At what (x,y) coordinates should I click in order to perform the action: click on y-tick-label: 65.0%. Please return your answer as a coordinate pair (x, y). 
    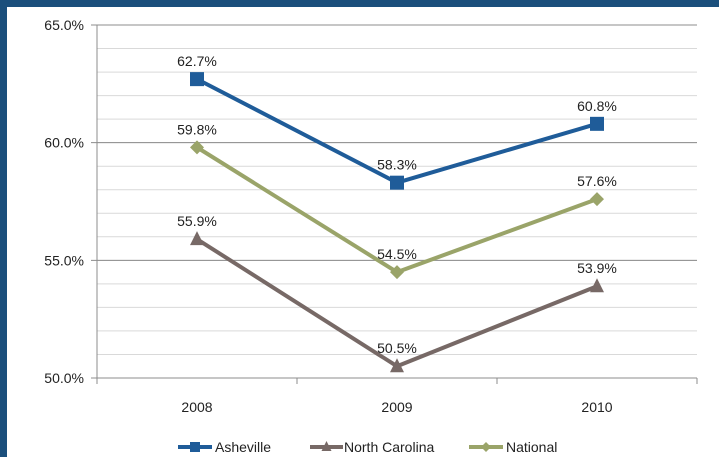
    Looking at the image, I should click on (64, 25).